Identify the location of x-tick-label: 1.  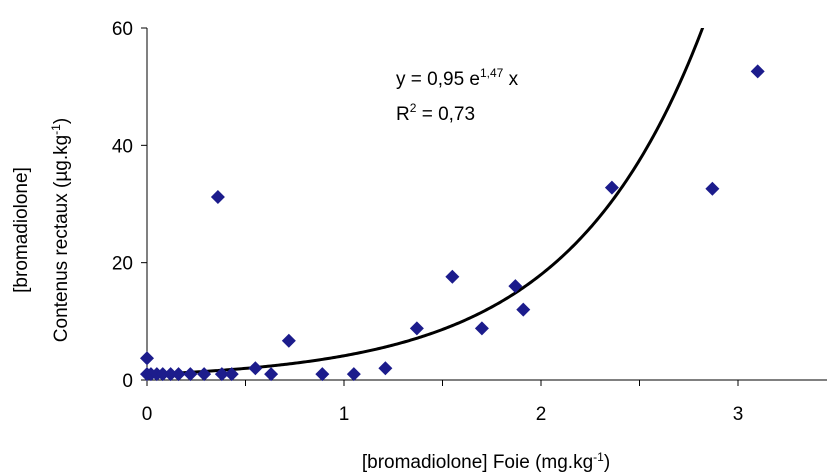
(344, 414).